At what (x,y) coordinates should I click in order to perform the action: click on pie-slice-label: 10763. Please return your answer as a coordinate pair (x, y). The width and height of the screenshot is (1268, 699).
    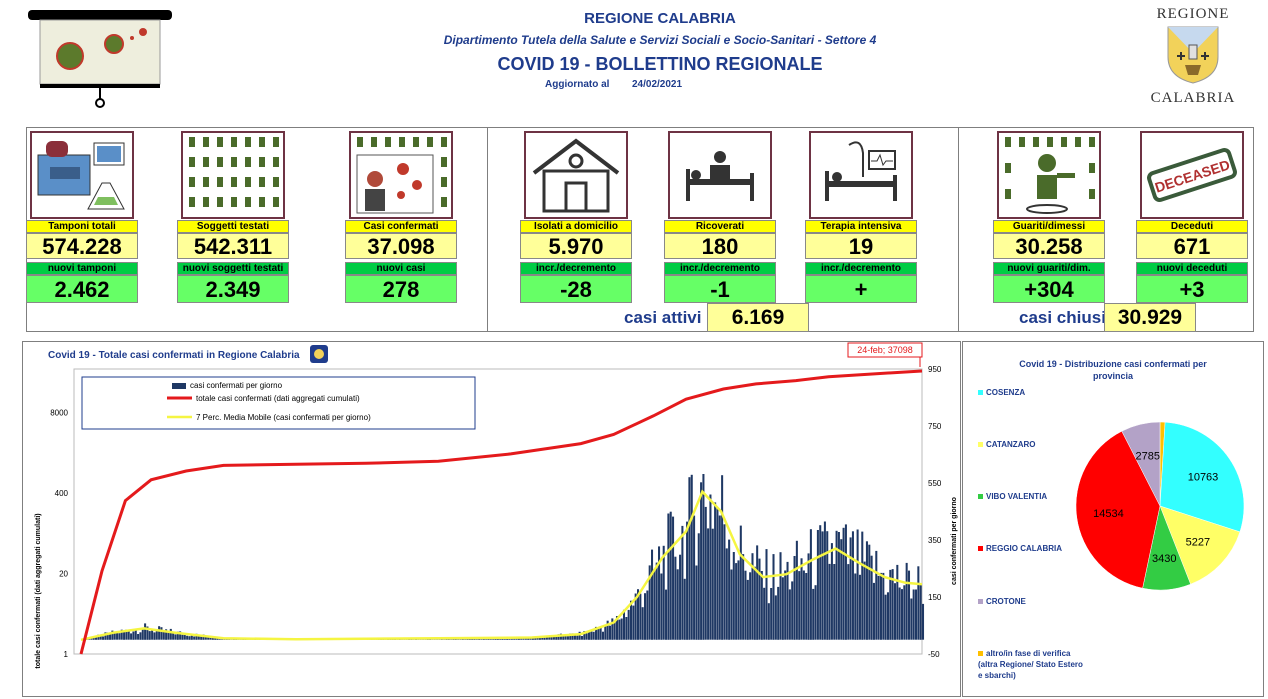
    Looking at the image, I should click on (1203, 478).